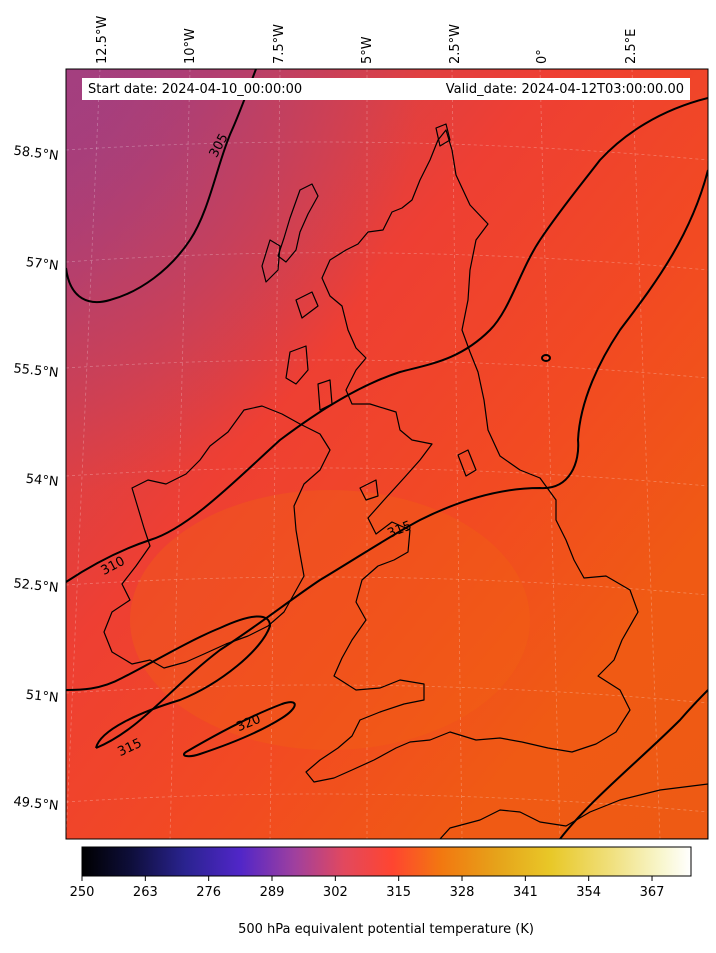 This screenshot has height=953, width=716. What do you see at coordinates (208, 892) in the screenshot?
I see `colorbar-tick-label: 276` at bounding box center [208, 892].